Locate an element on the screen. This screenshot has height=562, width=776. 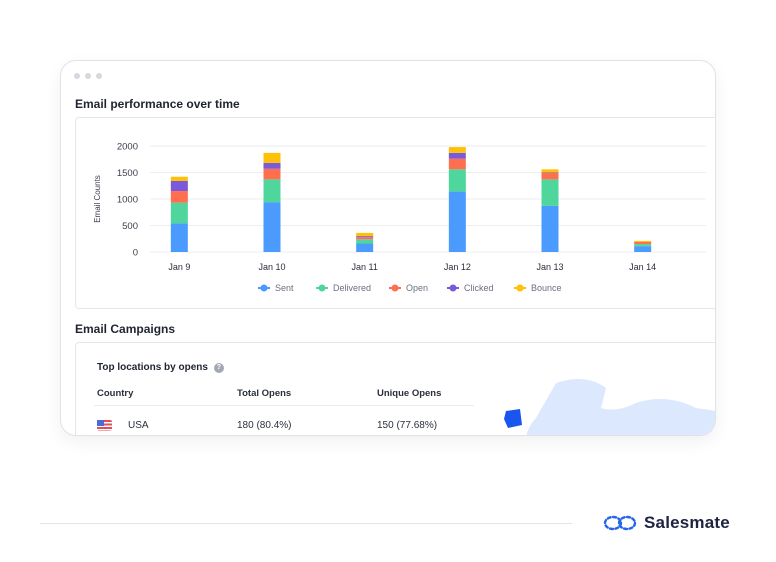
legend-label: Open is located at coordinates (417, 288).